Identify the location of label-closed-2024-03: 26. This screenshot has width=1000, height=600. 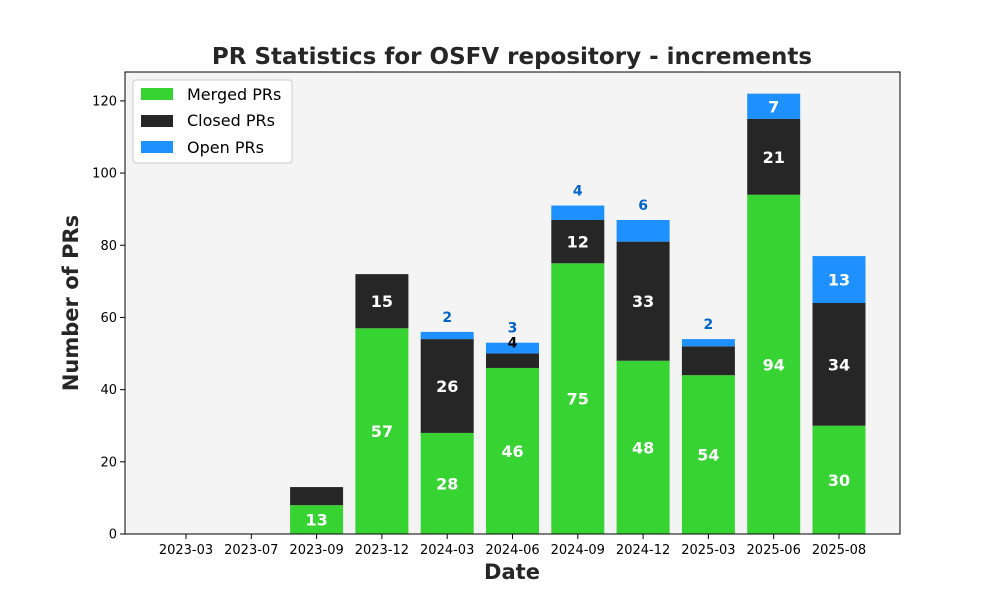
(447, 386).